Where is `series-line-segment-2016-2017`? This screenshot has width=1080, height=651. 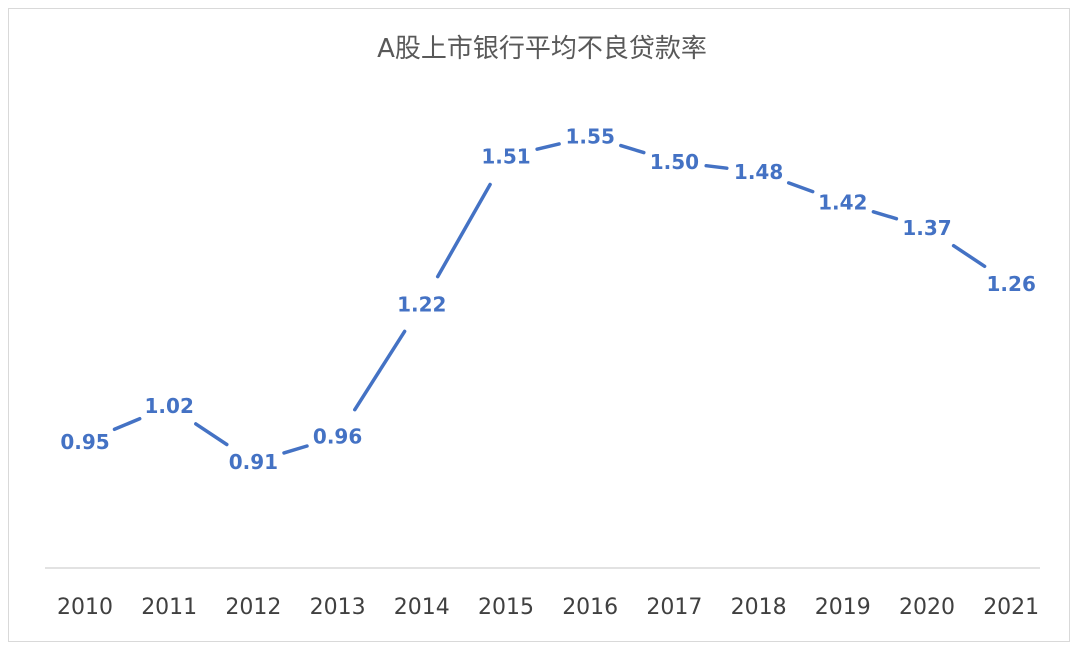
series-line-segment-2016-2017 is located at coordinates (632, 149).